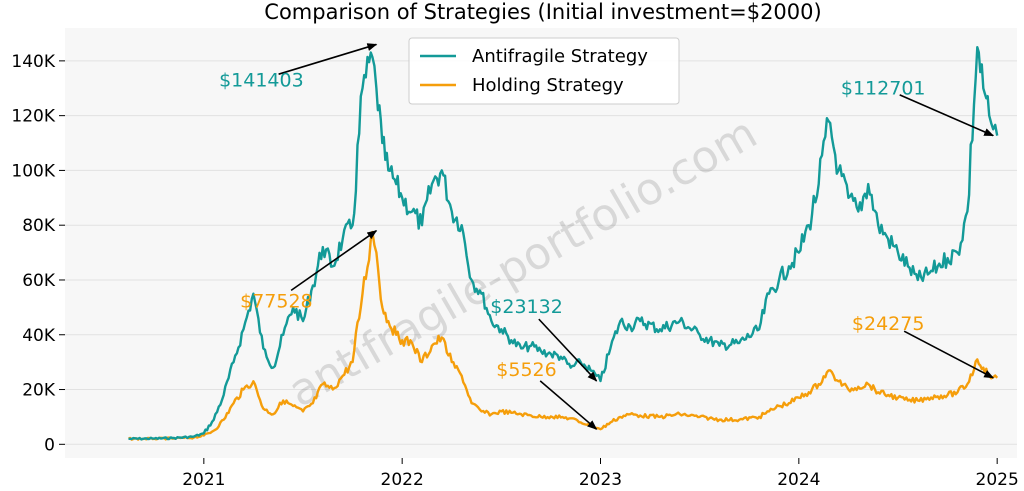  Describe the element at coordinates (997, 480) in the screenshot. I see `x-tick-label: 2025` at that location.